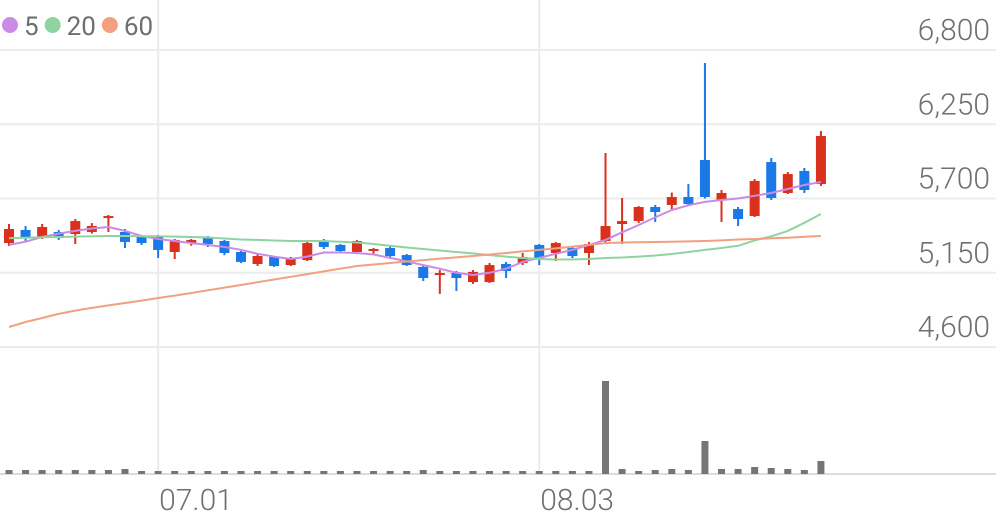 The width and height of the screenshot is (996, 519). I want to click on x-tick-label: 07.01, so click(196, 500).